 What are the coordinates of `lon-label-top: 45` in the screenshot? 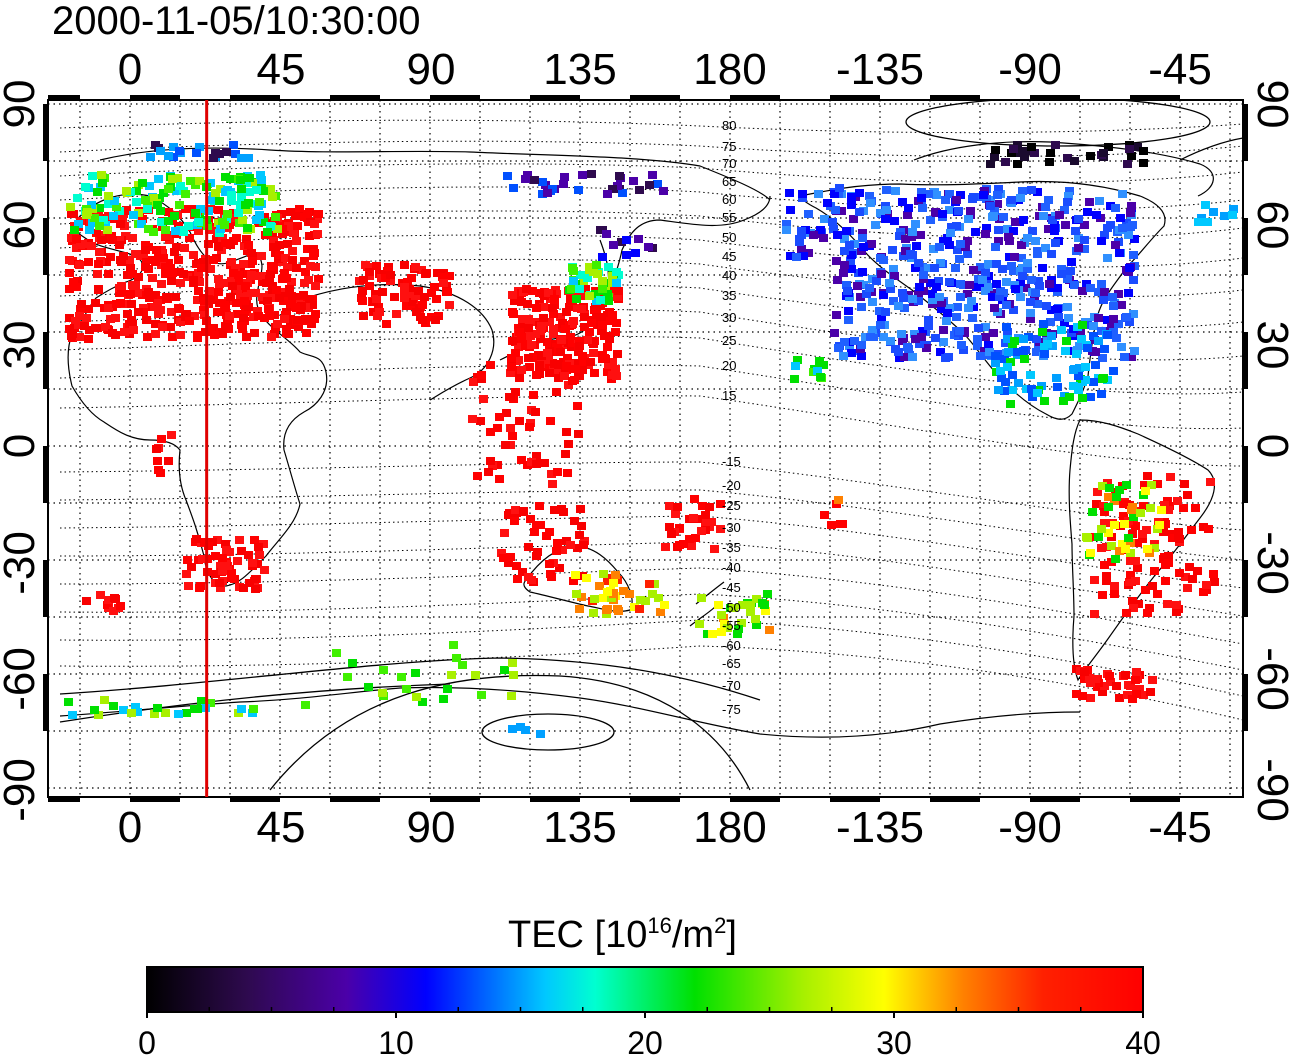 It's located at (281, 69).